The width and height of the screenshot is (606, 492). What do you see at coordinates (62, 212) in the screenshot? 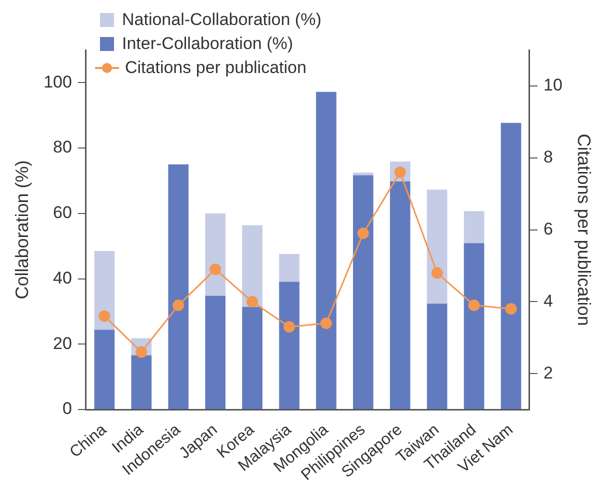
I see `y-tick-label: 60` at bounding box center [62, 212].